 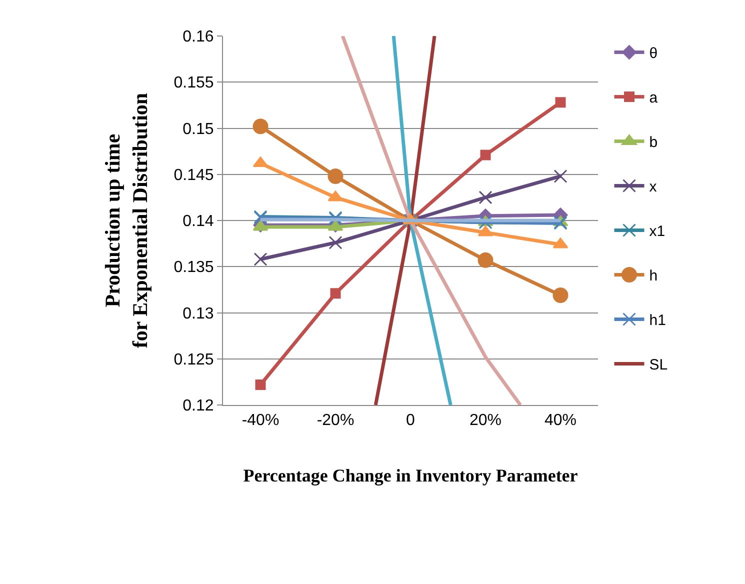 I want to click on y-tick-label: 0.15, so click(x=198, y=129).